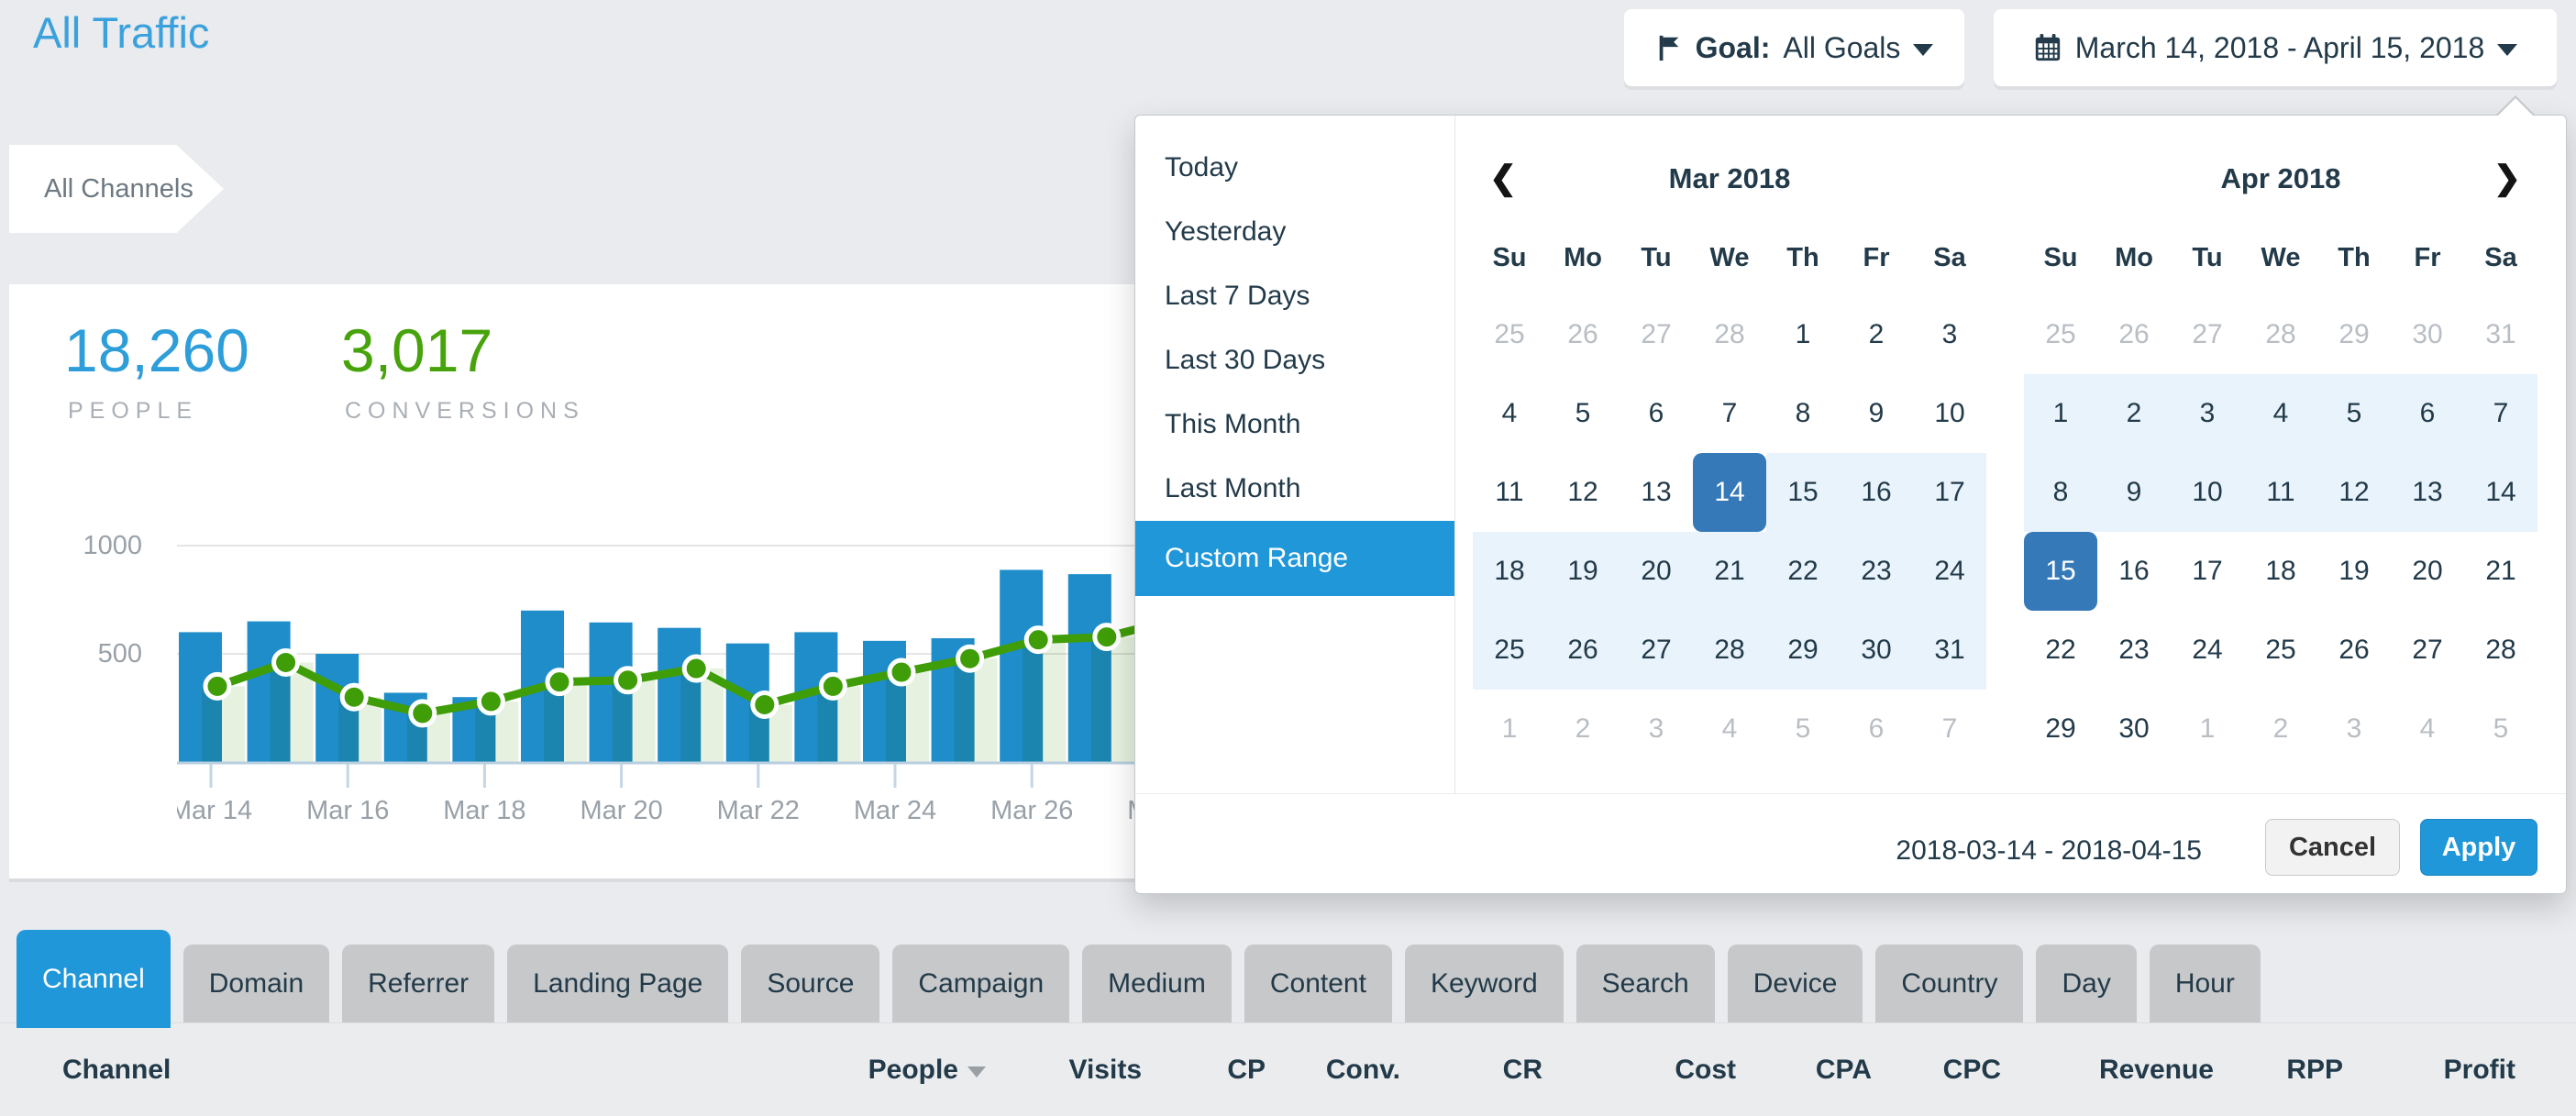 Image resolution: width=2576 pixels, height=1116 pixels. What do you see at coordinates (1106, 1069) in the screenshot?
I see `column-header-visits: Visits` at bounding box center [1106, 1069].